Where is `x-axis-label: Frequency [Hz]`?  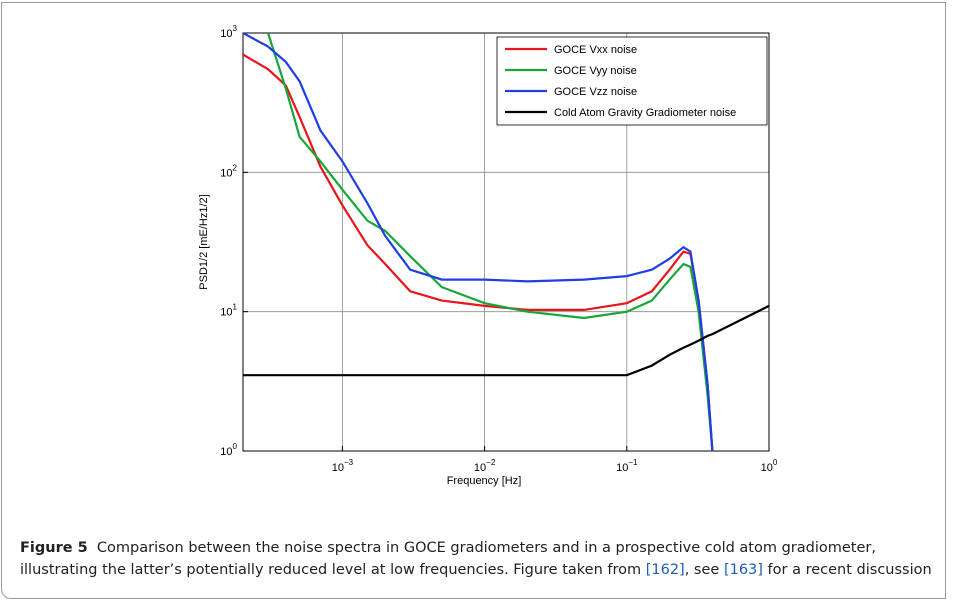
x-axis-label: Frequency [Hz] is located at coordinates (484, 481).